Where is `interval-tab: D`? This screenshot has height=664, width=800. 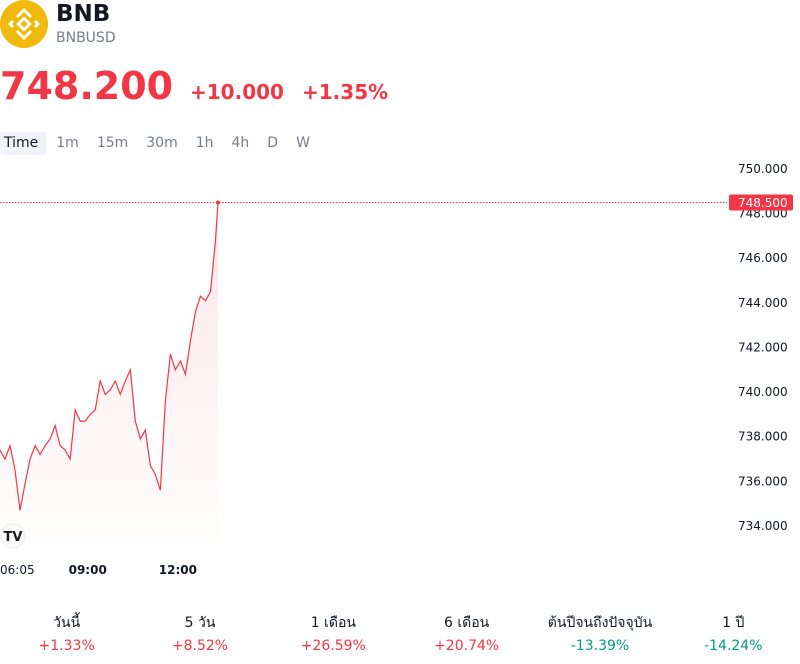 interval-tab: D is located at coordinates (273, 143).